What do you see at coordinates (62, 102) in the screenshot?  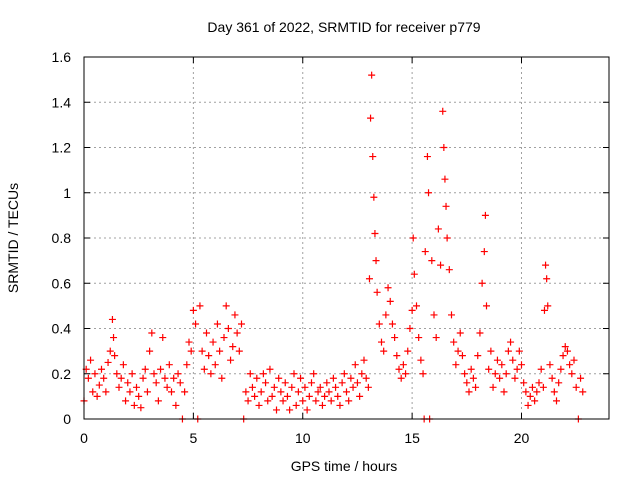 I see `y-tick-label: 1.4` at bounding box center [62, 102].